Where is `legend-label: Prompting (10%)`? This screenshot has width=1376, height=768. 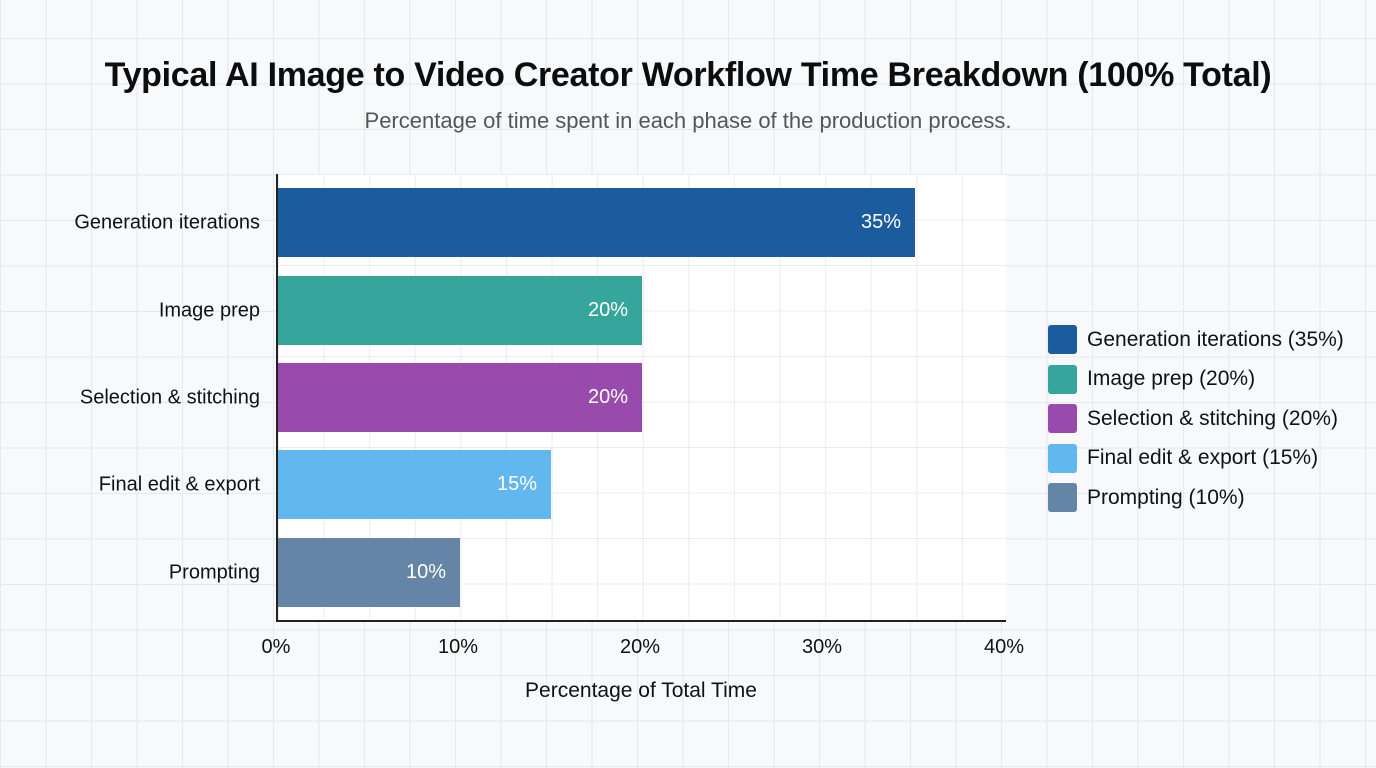
legend-label: Prompting (10%) is located at coordinates (1166, 497).